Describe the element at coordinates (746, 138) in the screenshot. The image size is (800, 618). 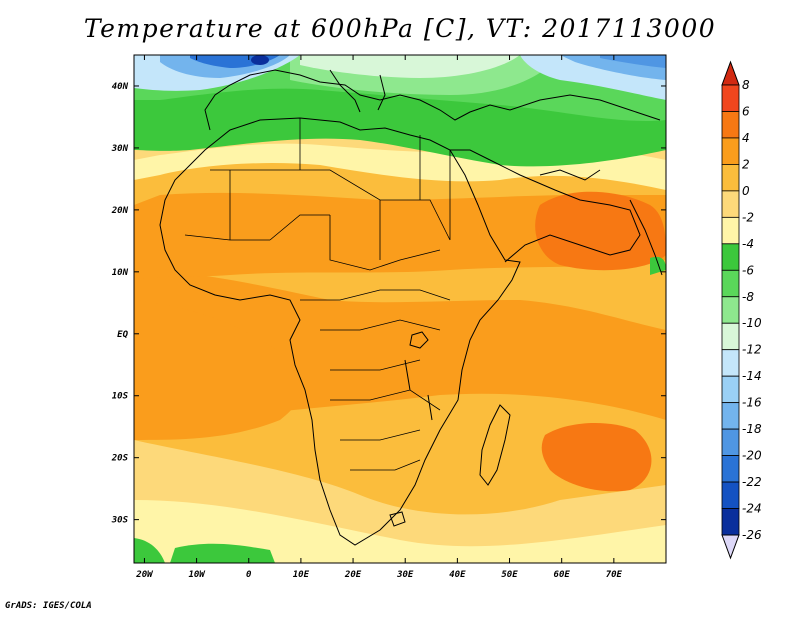
I see `colorbar-label: 4` at that location.